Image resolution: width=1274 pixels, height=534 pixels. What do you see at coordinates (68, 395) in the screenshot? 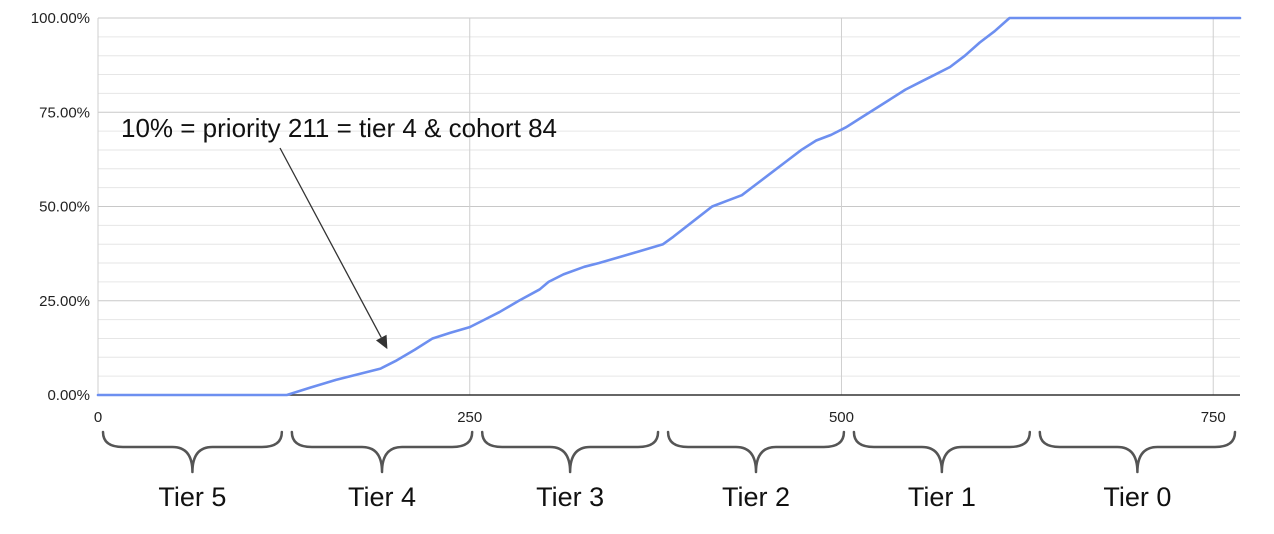
I see `y-tick-label: 0.00%` at bounding box center [68, 395].